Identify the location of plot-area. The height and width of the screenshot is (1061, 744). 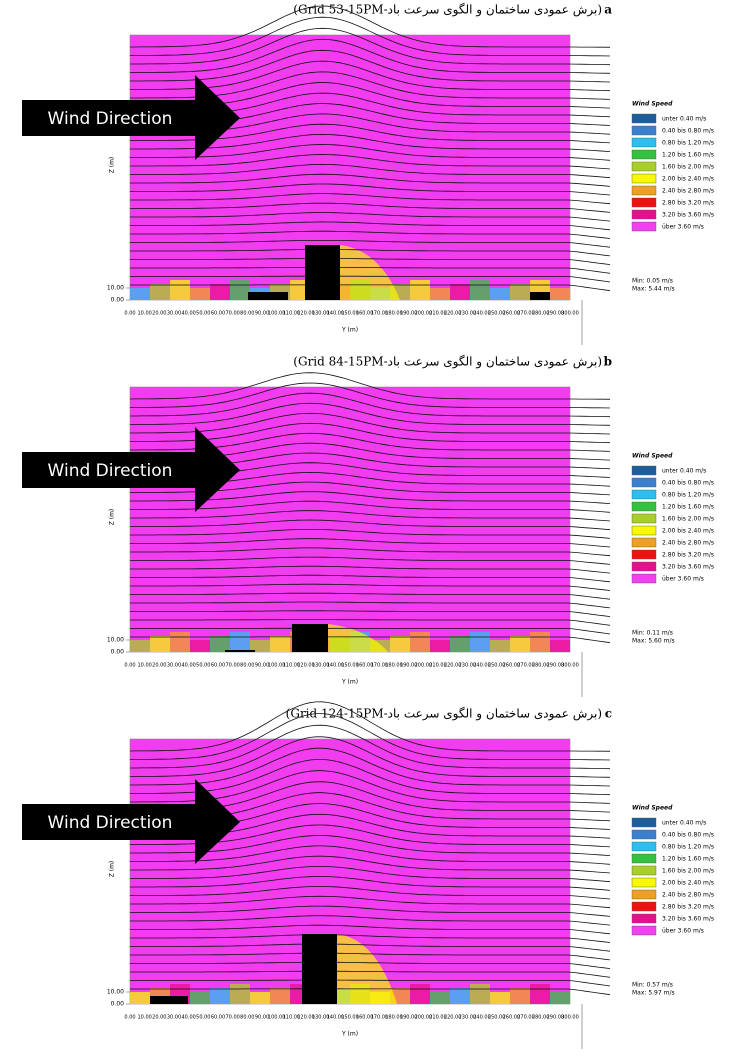
(350, 519).